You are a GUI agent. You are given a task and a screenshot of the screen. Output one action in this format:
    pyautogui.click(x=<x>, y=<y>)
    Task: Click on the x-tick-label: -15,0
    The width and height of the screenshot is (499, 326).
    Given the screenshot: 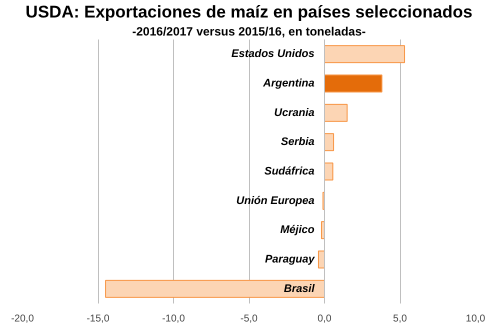 What is the action you would take?
    pyautogui.click(x=98, y=319)
    